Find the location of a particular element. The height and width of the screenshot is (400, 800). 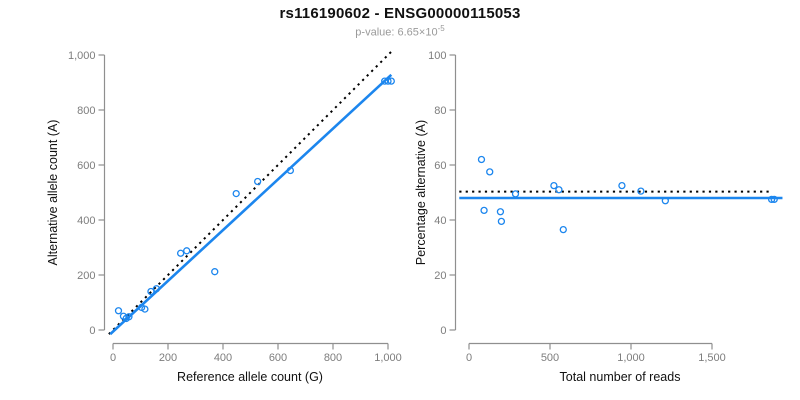

figure-subtitle: p-value: 6.65×10-5 is located at coordinates (400, 31).